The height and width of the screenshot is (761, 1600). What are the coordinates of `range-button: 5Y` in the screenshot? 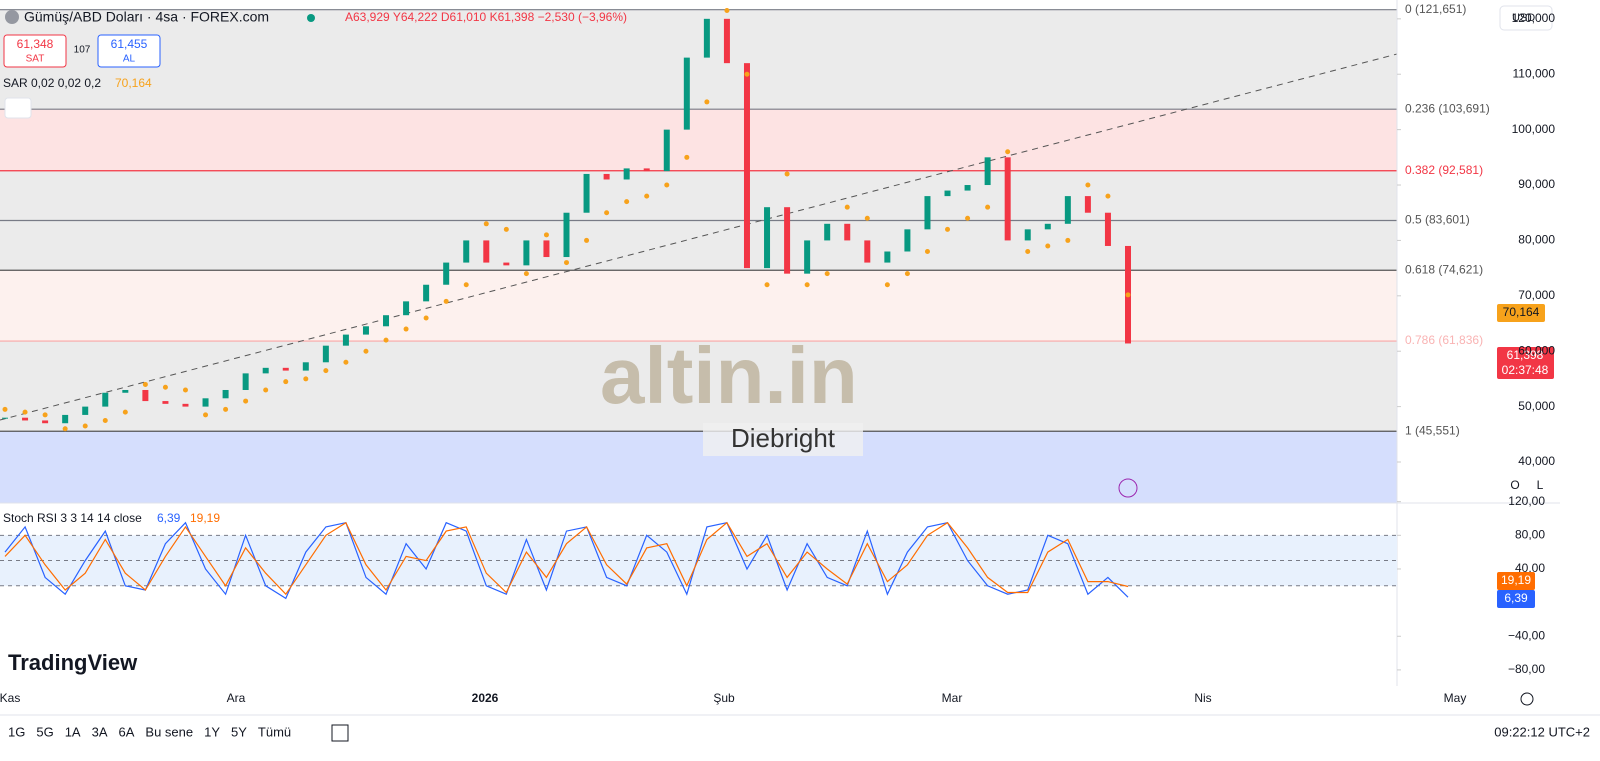 It's located at (239, 731).